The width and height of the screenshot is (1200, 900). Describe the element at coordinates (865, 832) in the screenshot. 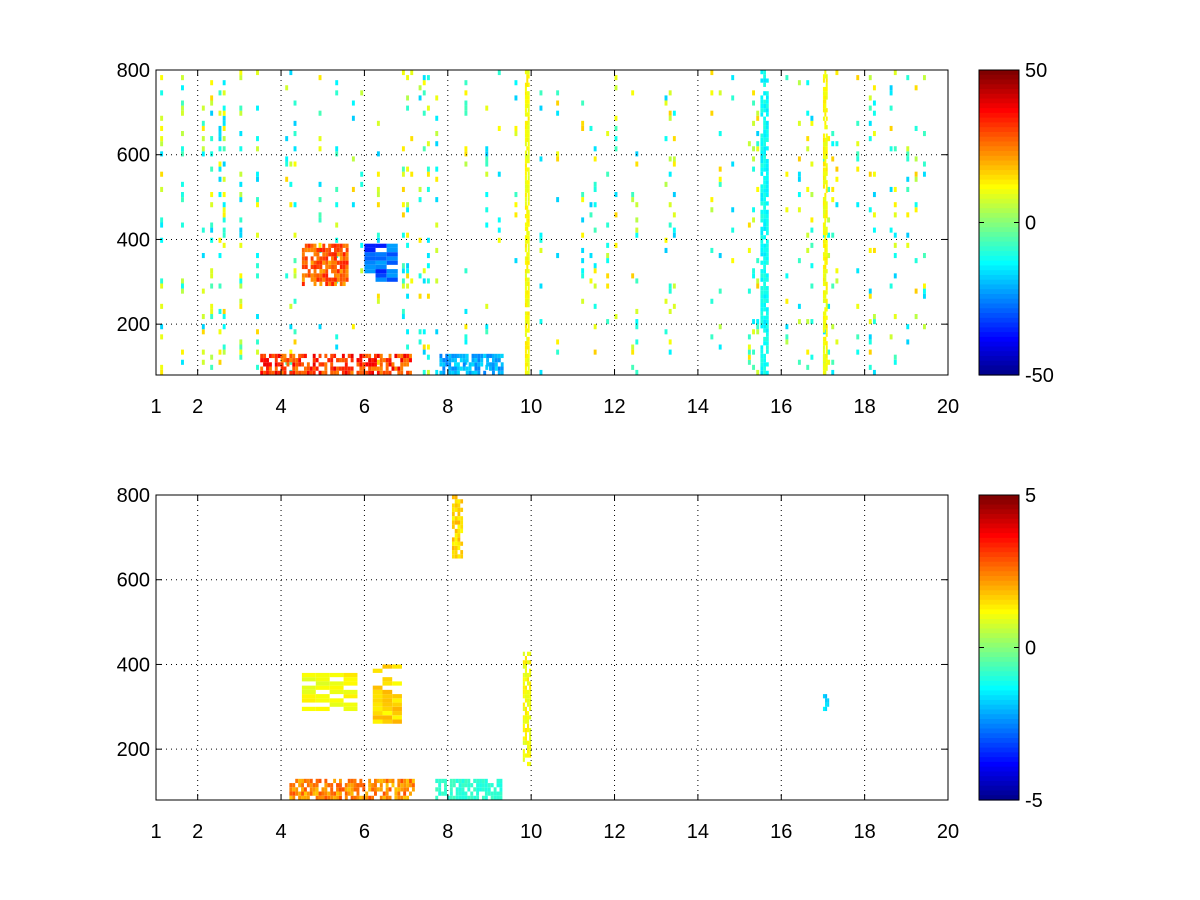

I see `x-tick-label: 18` at that location.